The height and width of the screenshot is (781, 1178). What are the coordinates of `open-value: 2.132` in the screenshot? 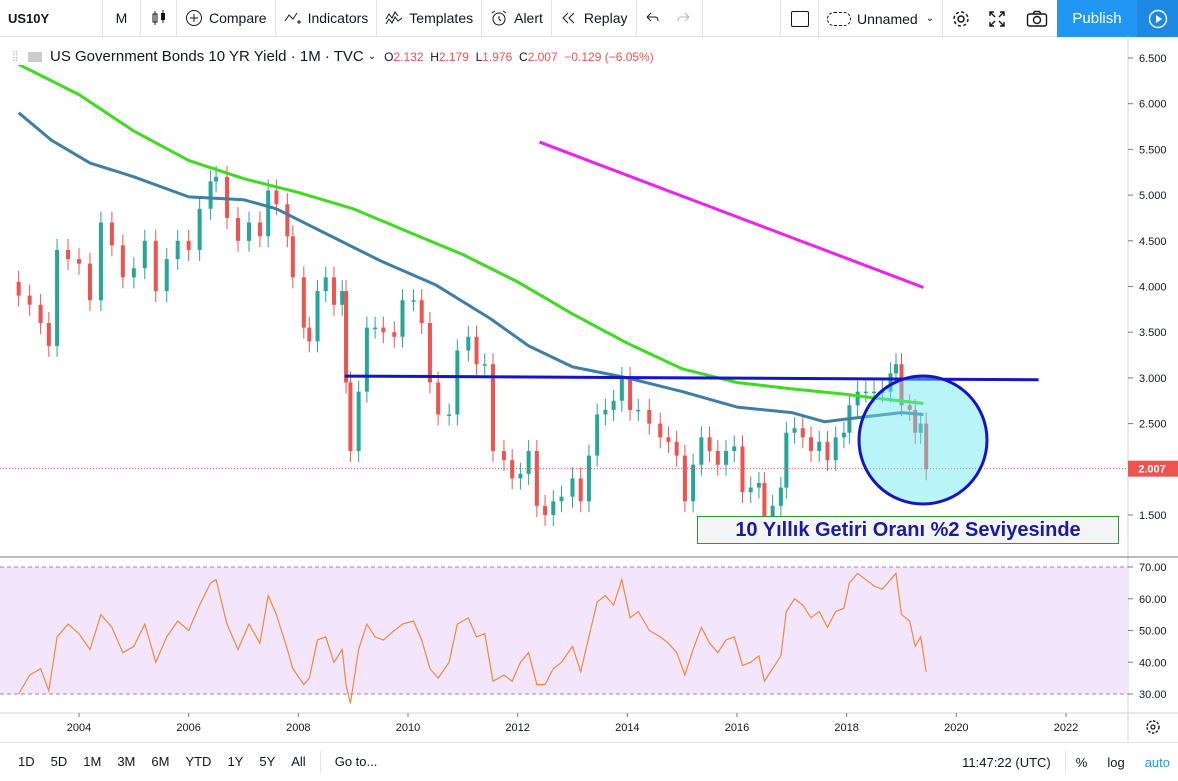 It's located at (408, 56).